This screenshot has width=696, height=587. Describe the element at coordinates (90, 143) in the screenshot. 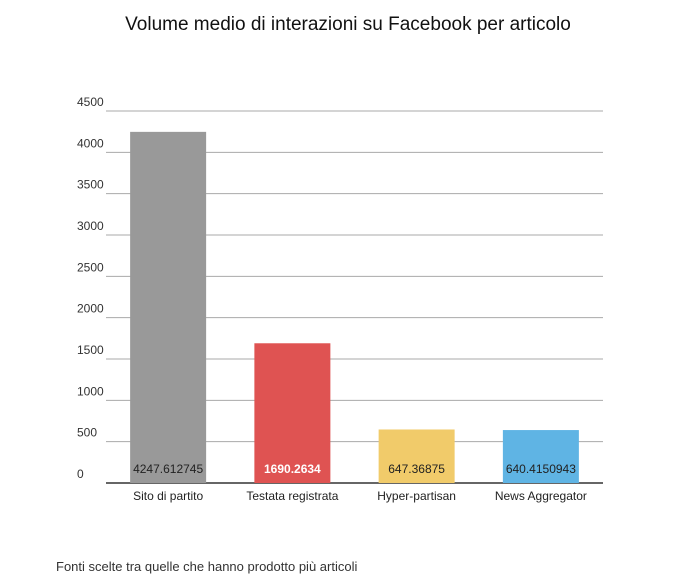

I see `y-tick-label: 4000` at that location.